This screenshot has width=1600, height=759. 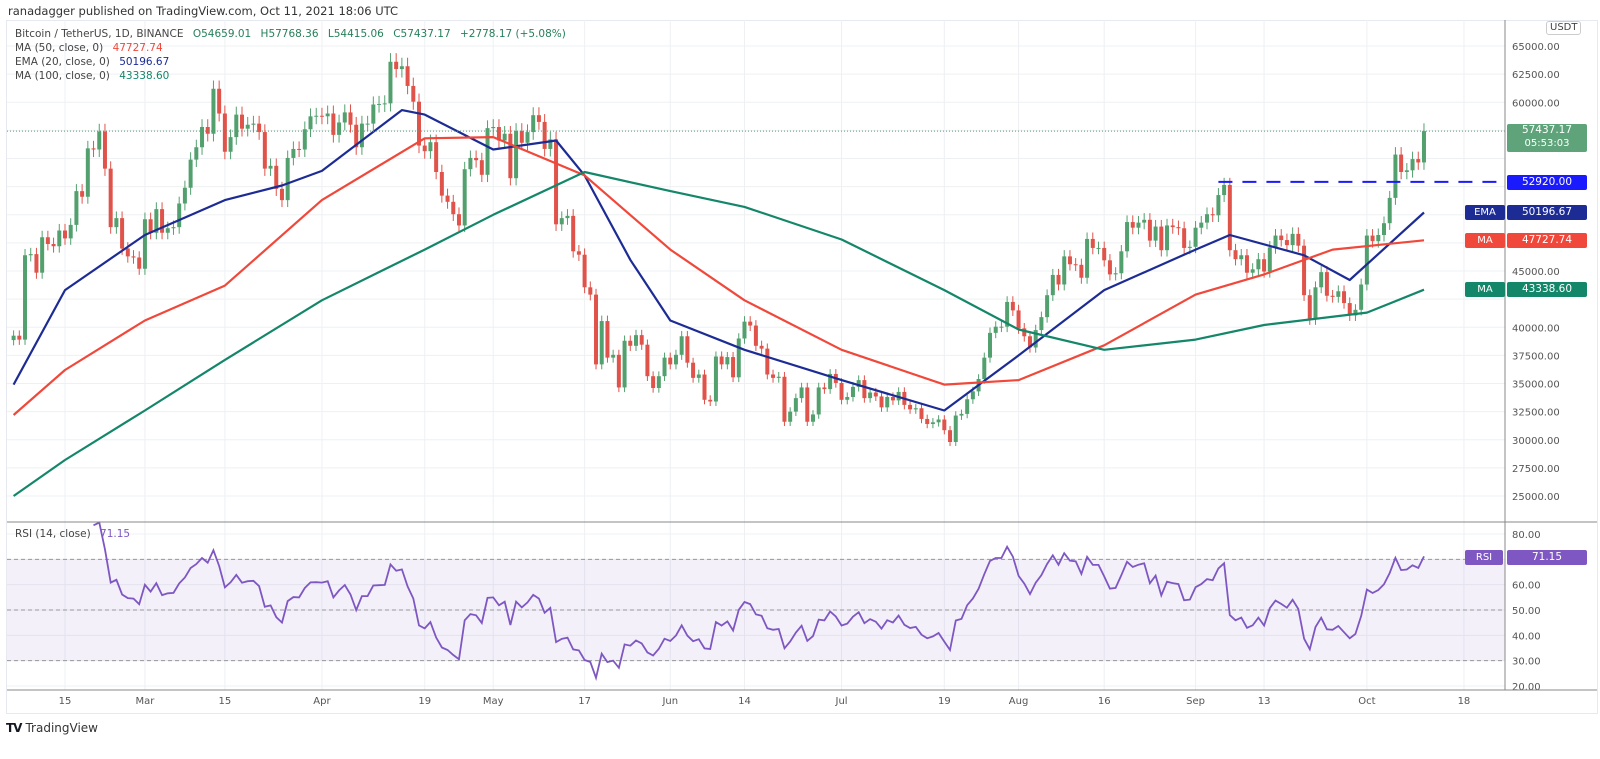 I want to click on ema20-legend: EMA (20, close, 0) 50196.67, so click(x=95, y=62).